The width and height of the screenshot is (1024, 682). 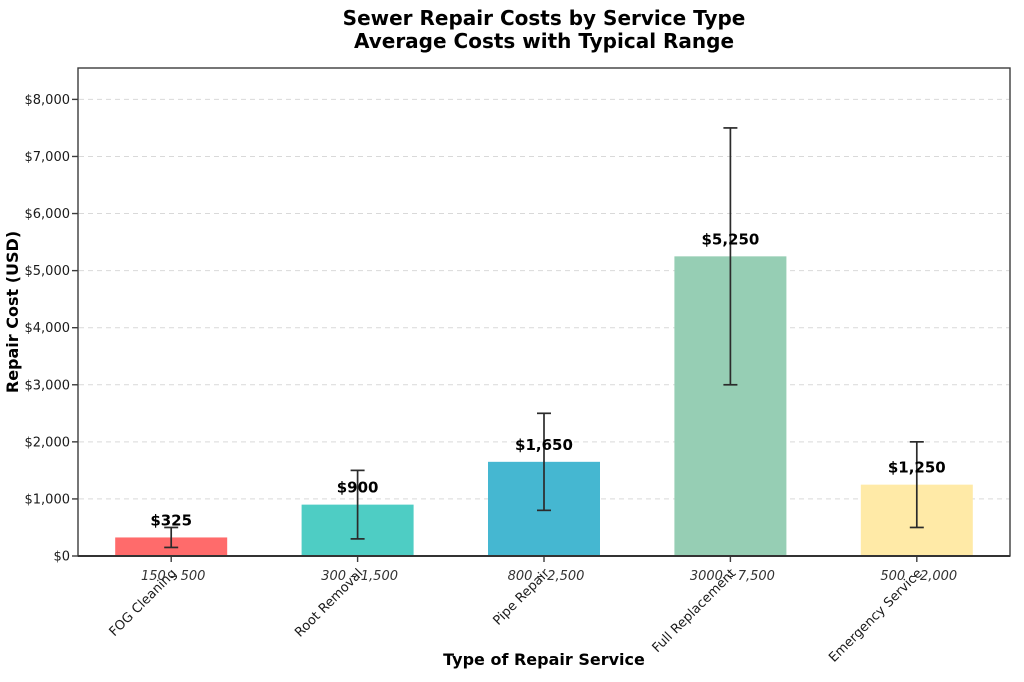 I want to click on y-tick-label: $8,000, so click(x=48, y=100).